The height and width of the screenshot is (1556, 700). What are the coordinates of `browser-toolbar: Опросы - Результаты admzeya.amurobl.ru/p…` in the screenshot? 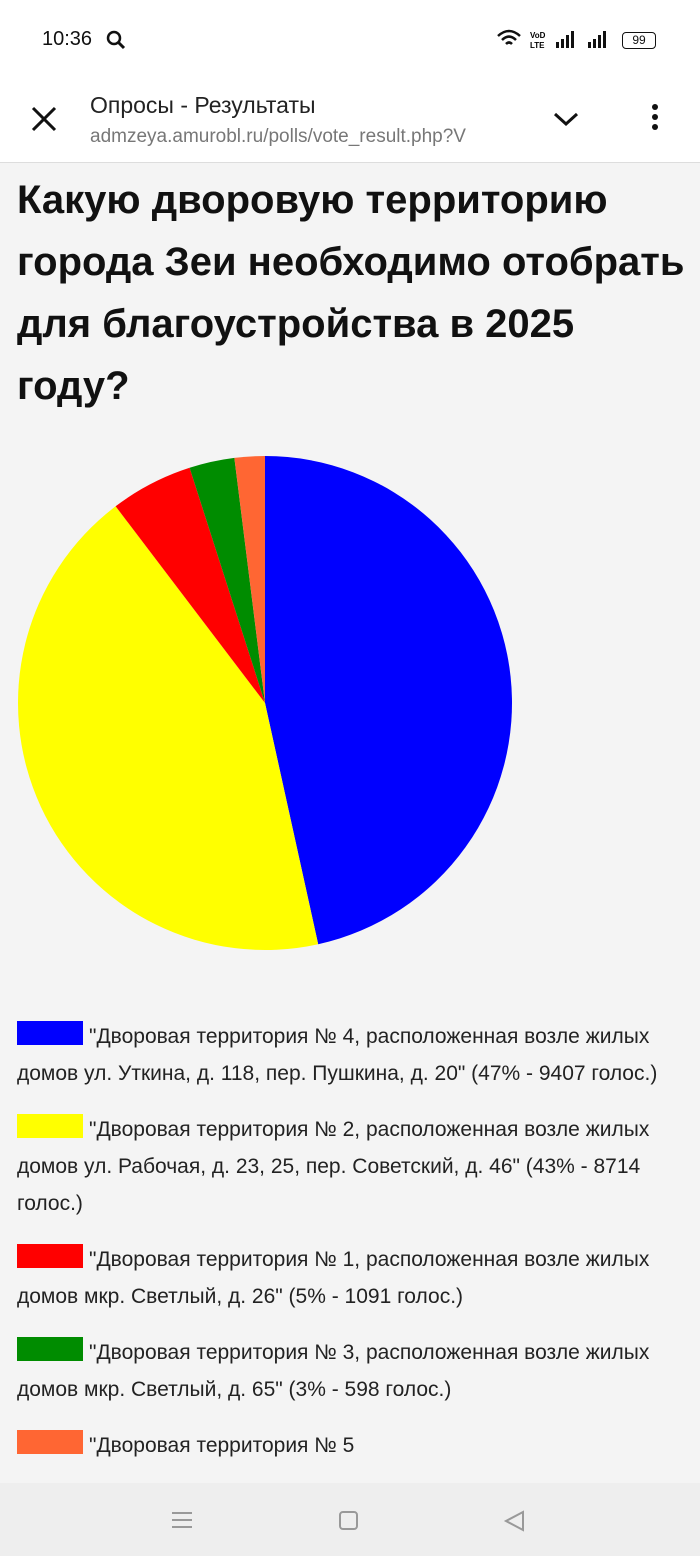 It's located at (350, 121).